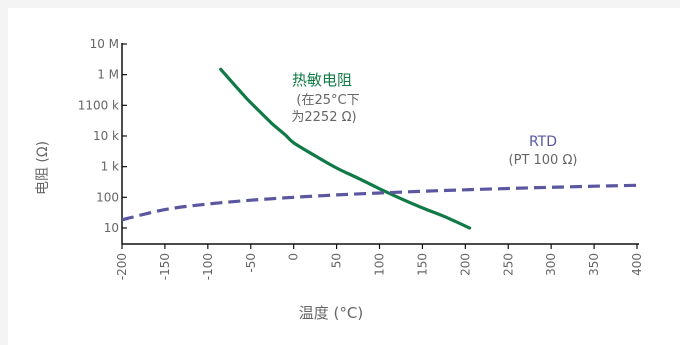  Describe the element at coordinates (122, 266) in the screenshot. I see `x-tick-label: -200` at that location.